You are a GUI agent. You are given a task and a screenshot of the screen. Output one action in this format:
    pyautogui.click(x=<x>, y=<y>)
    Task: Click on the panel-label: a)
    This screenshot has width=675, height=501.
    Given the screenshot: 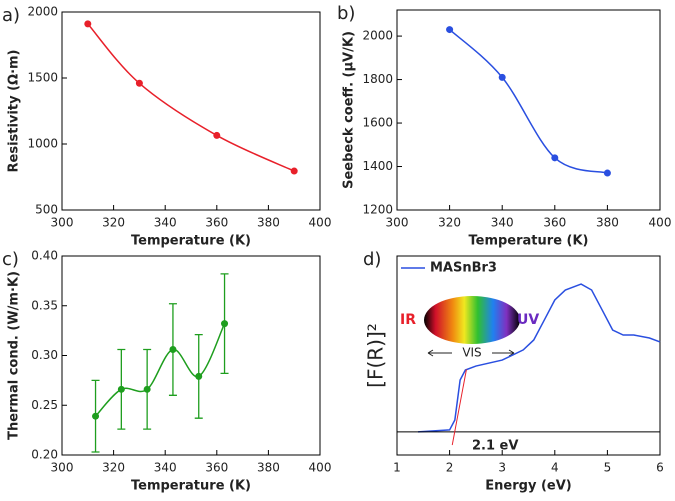 What is the action you would take?
    pyautogui.click(x=11, y=15)
    